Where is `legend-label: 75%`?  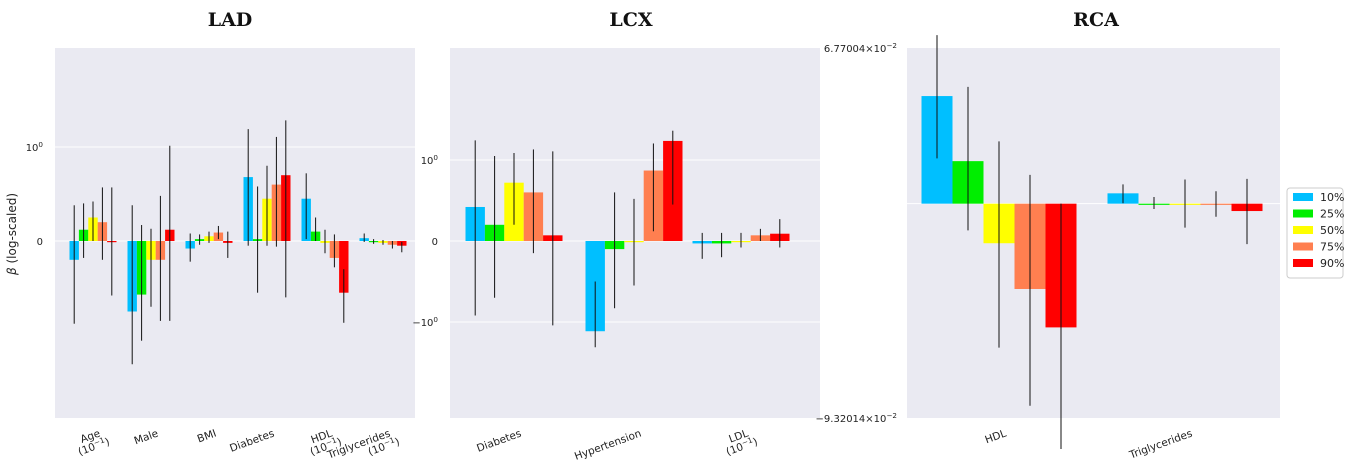 legend-label: 75% is located at coordinates (1332, 247).